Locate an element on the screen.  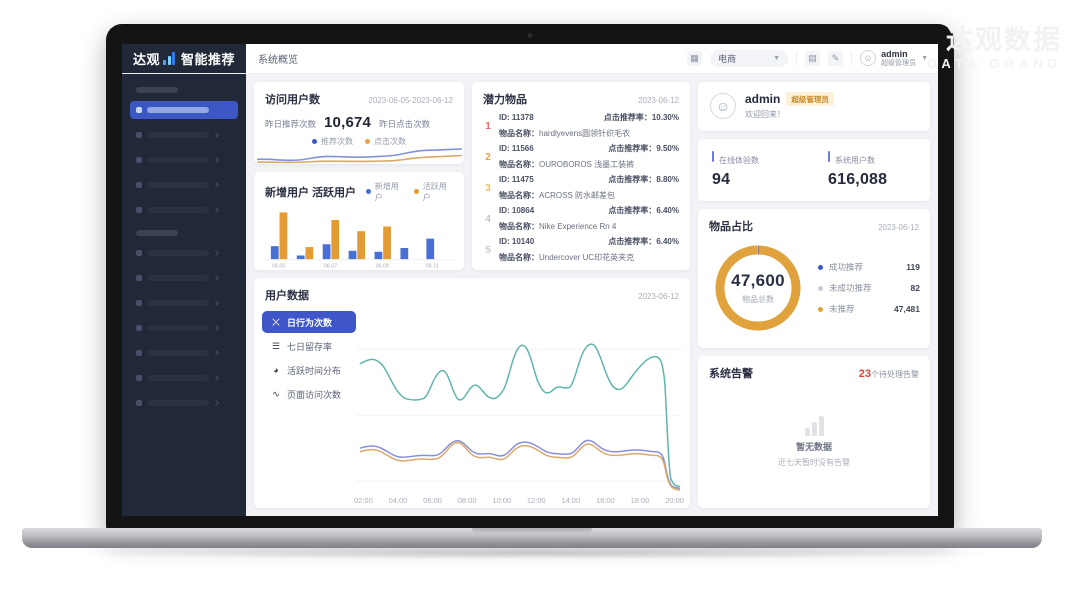
tab-label: 日行为次数 is located at coordinates (310, 322).